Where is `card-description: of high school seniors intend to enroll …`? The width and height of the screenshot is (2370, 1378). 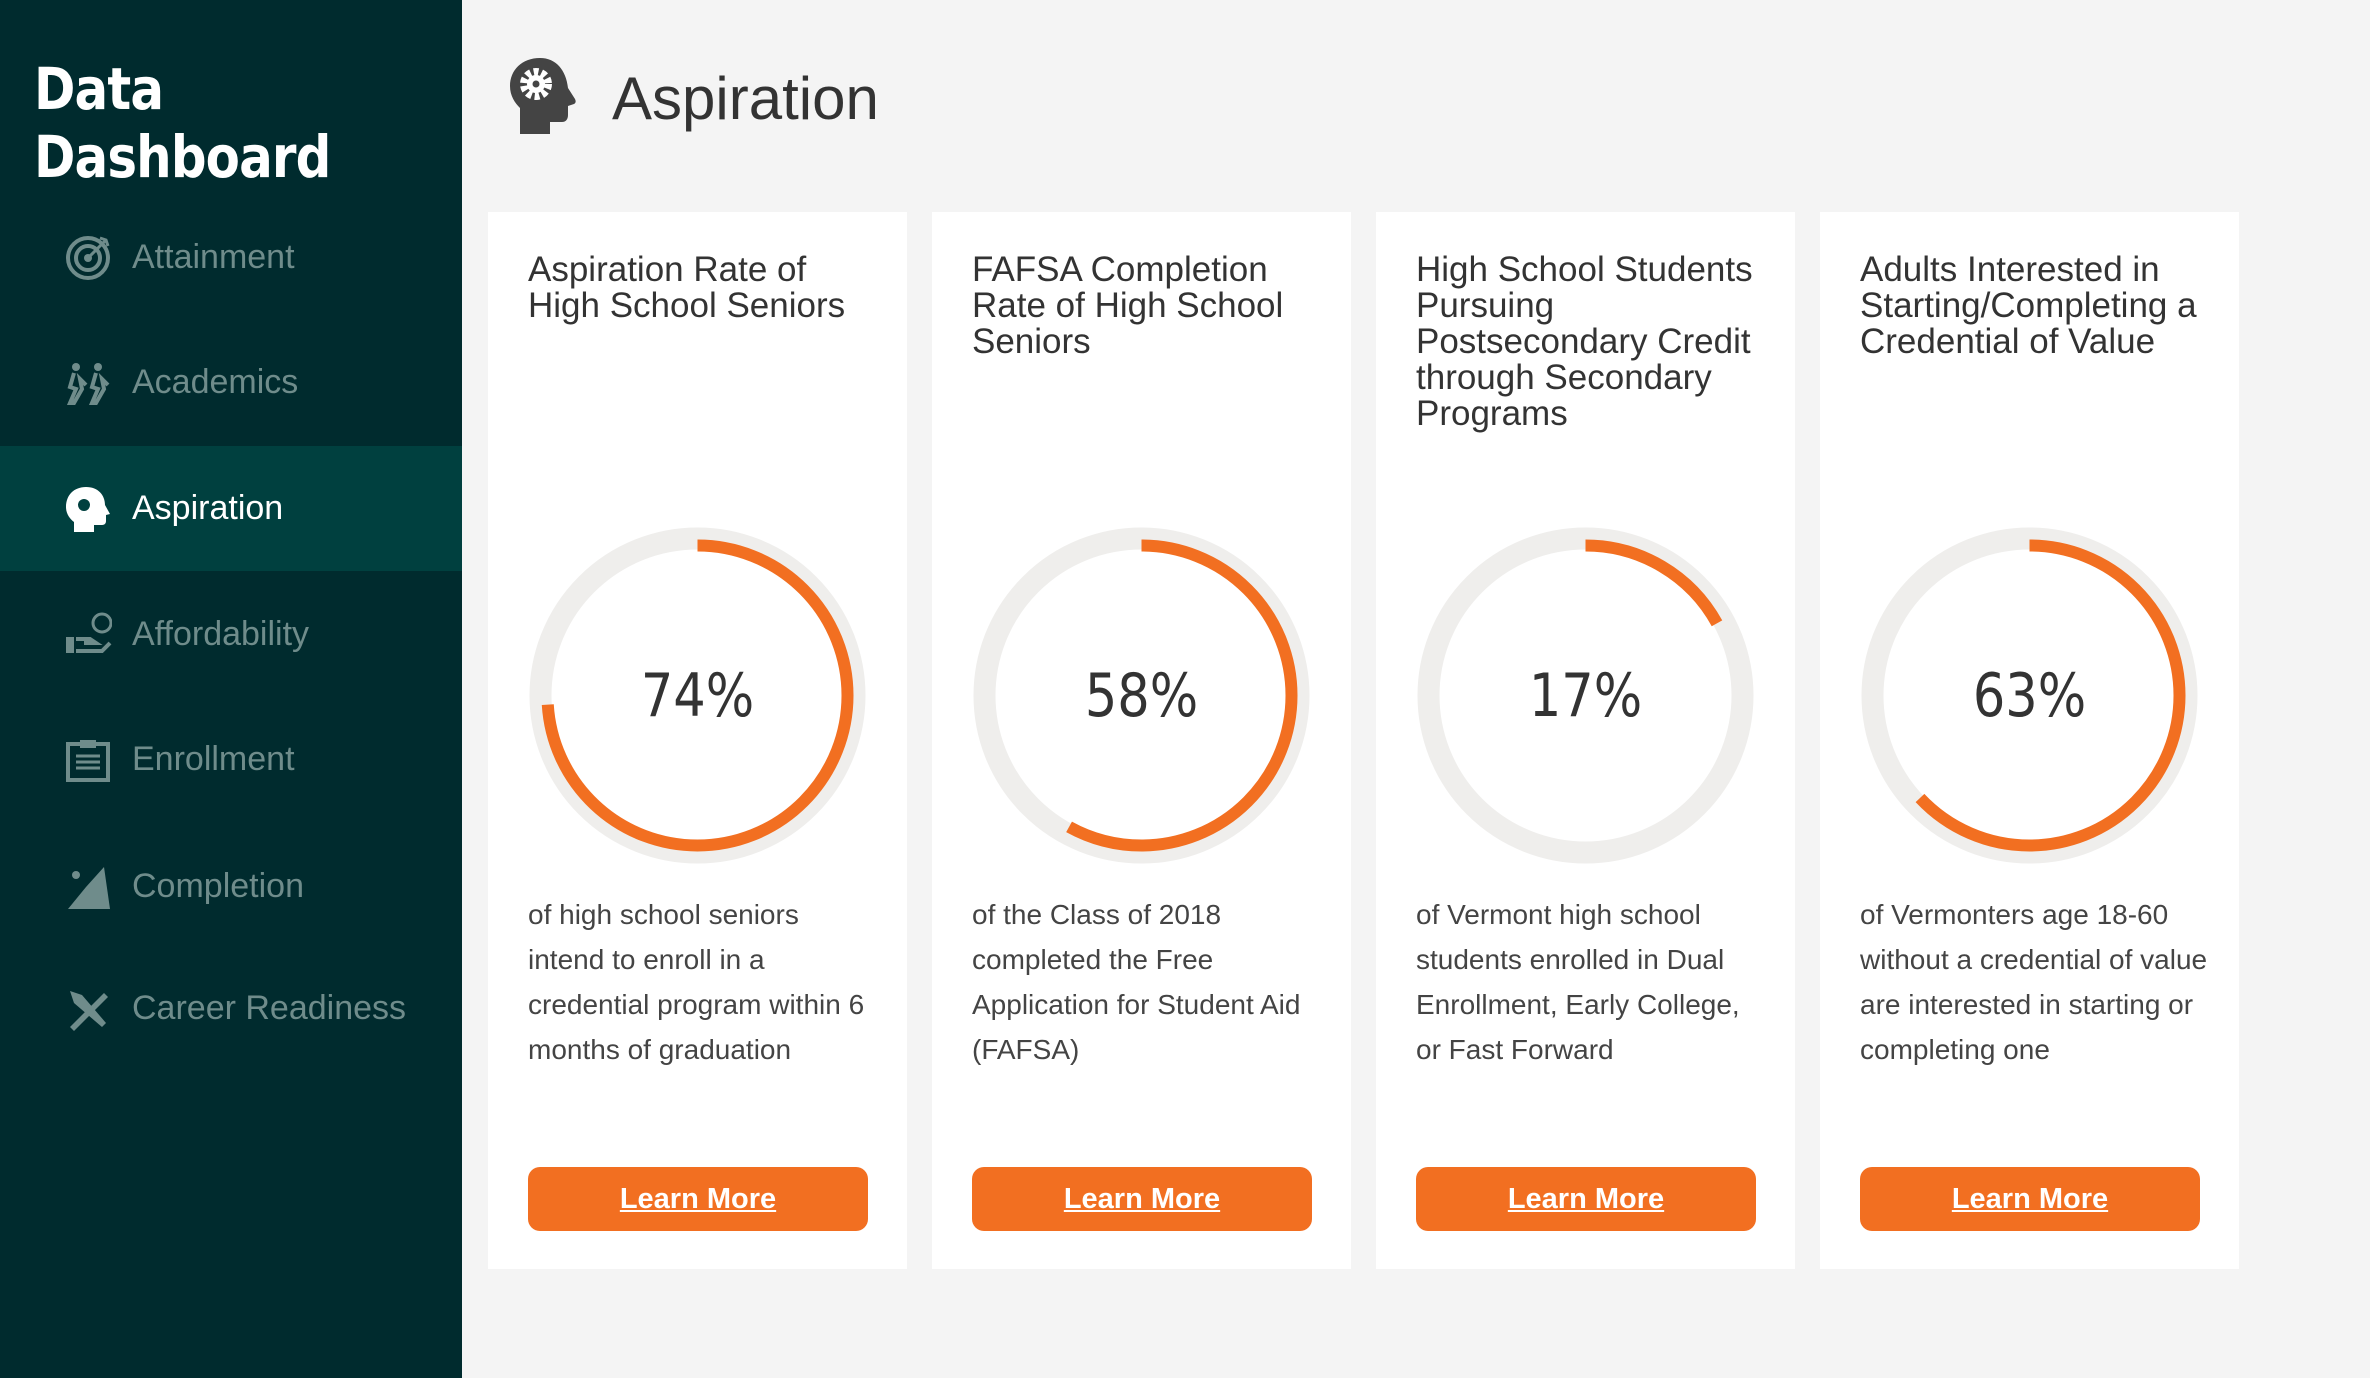 card-description: of high school seniors intend to enroll … is located at coordinates (696, 982).